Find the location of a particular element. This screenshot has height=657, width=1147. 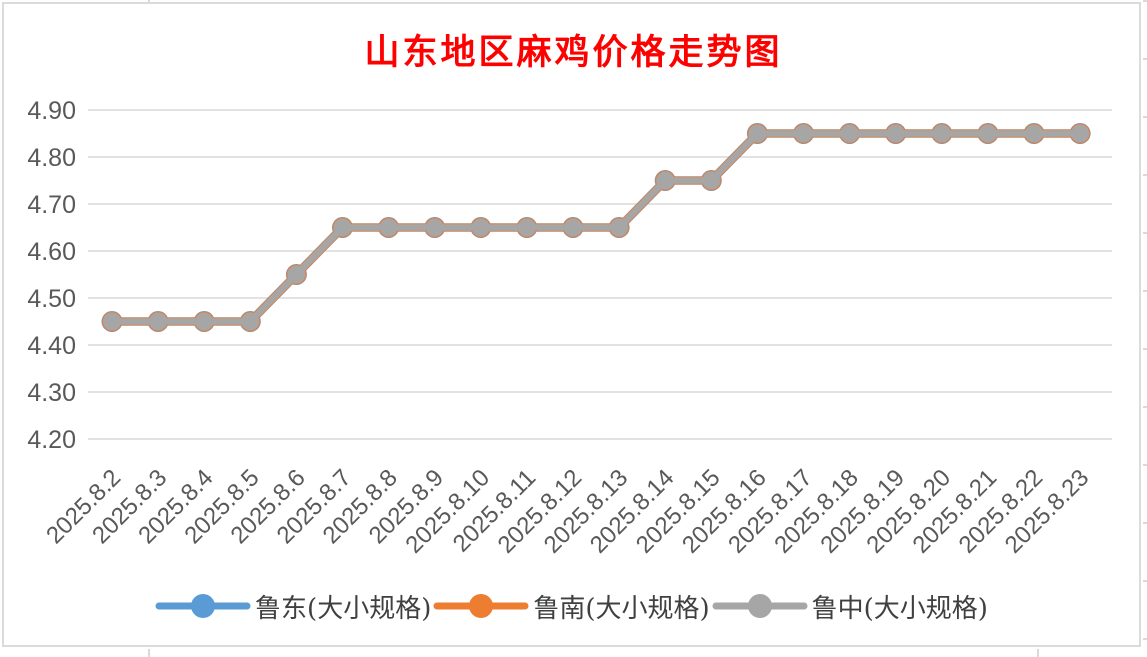

legend-item-lunan: 鲁南(大小规格) is located at coordinates (571, 606).